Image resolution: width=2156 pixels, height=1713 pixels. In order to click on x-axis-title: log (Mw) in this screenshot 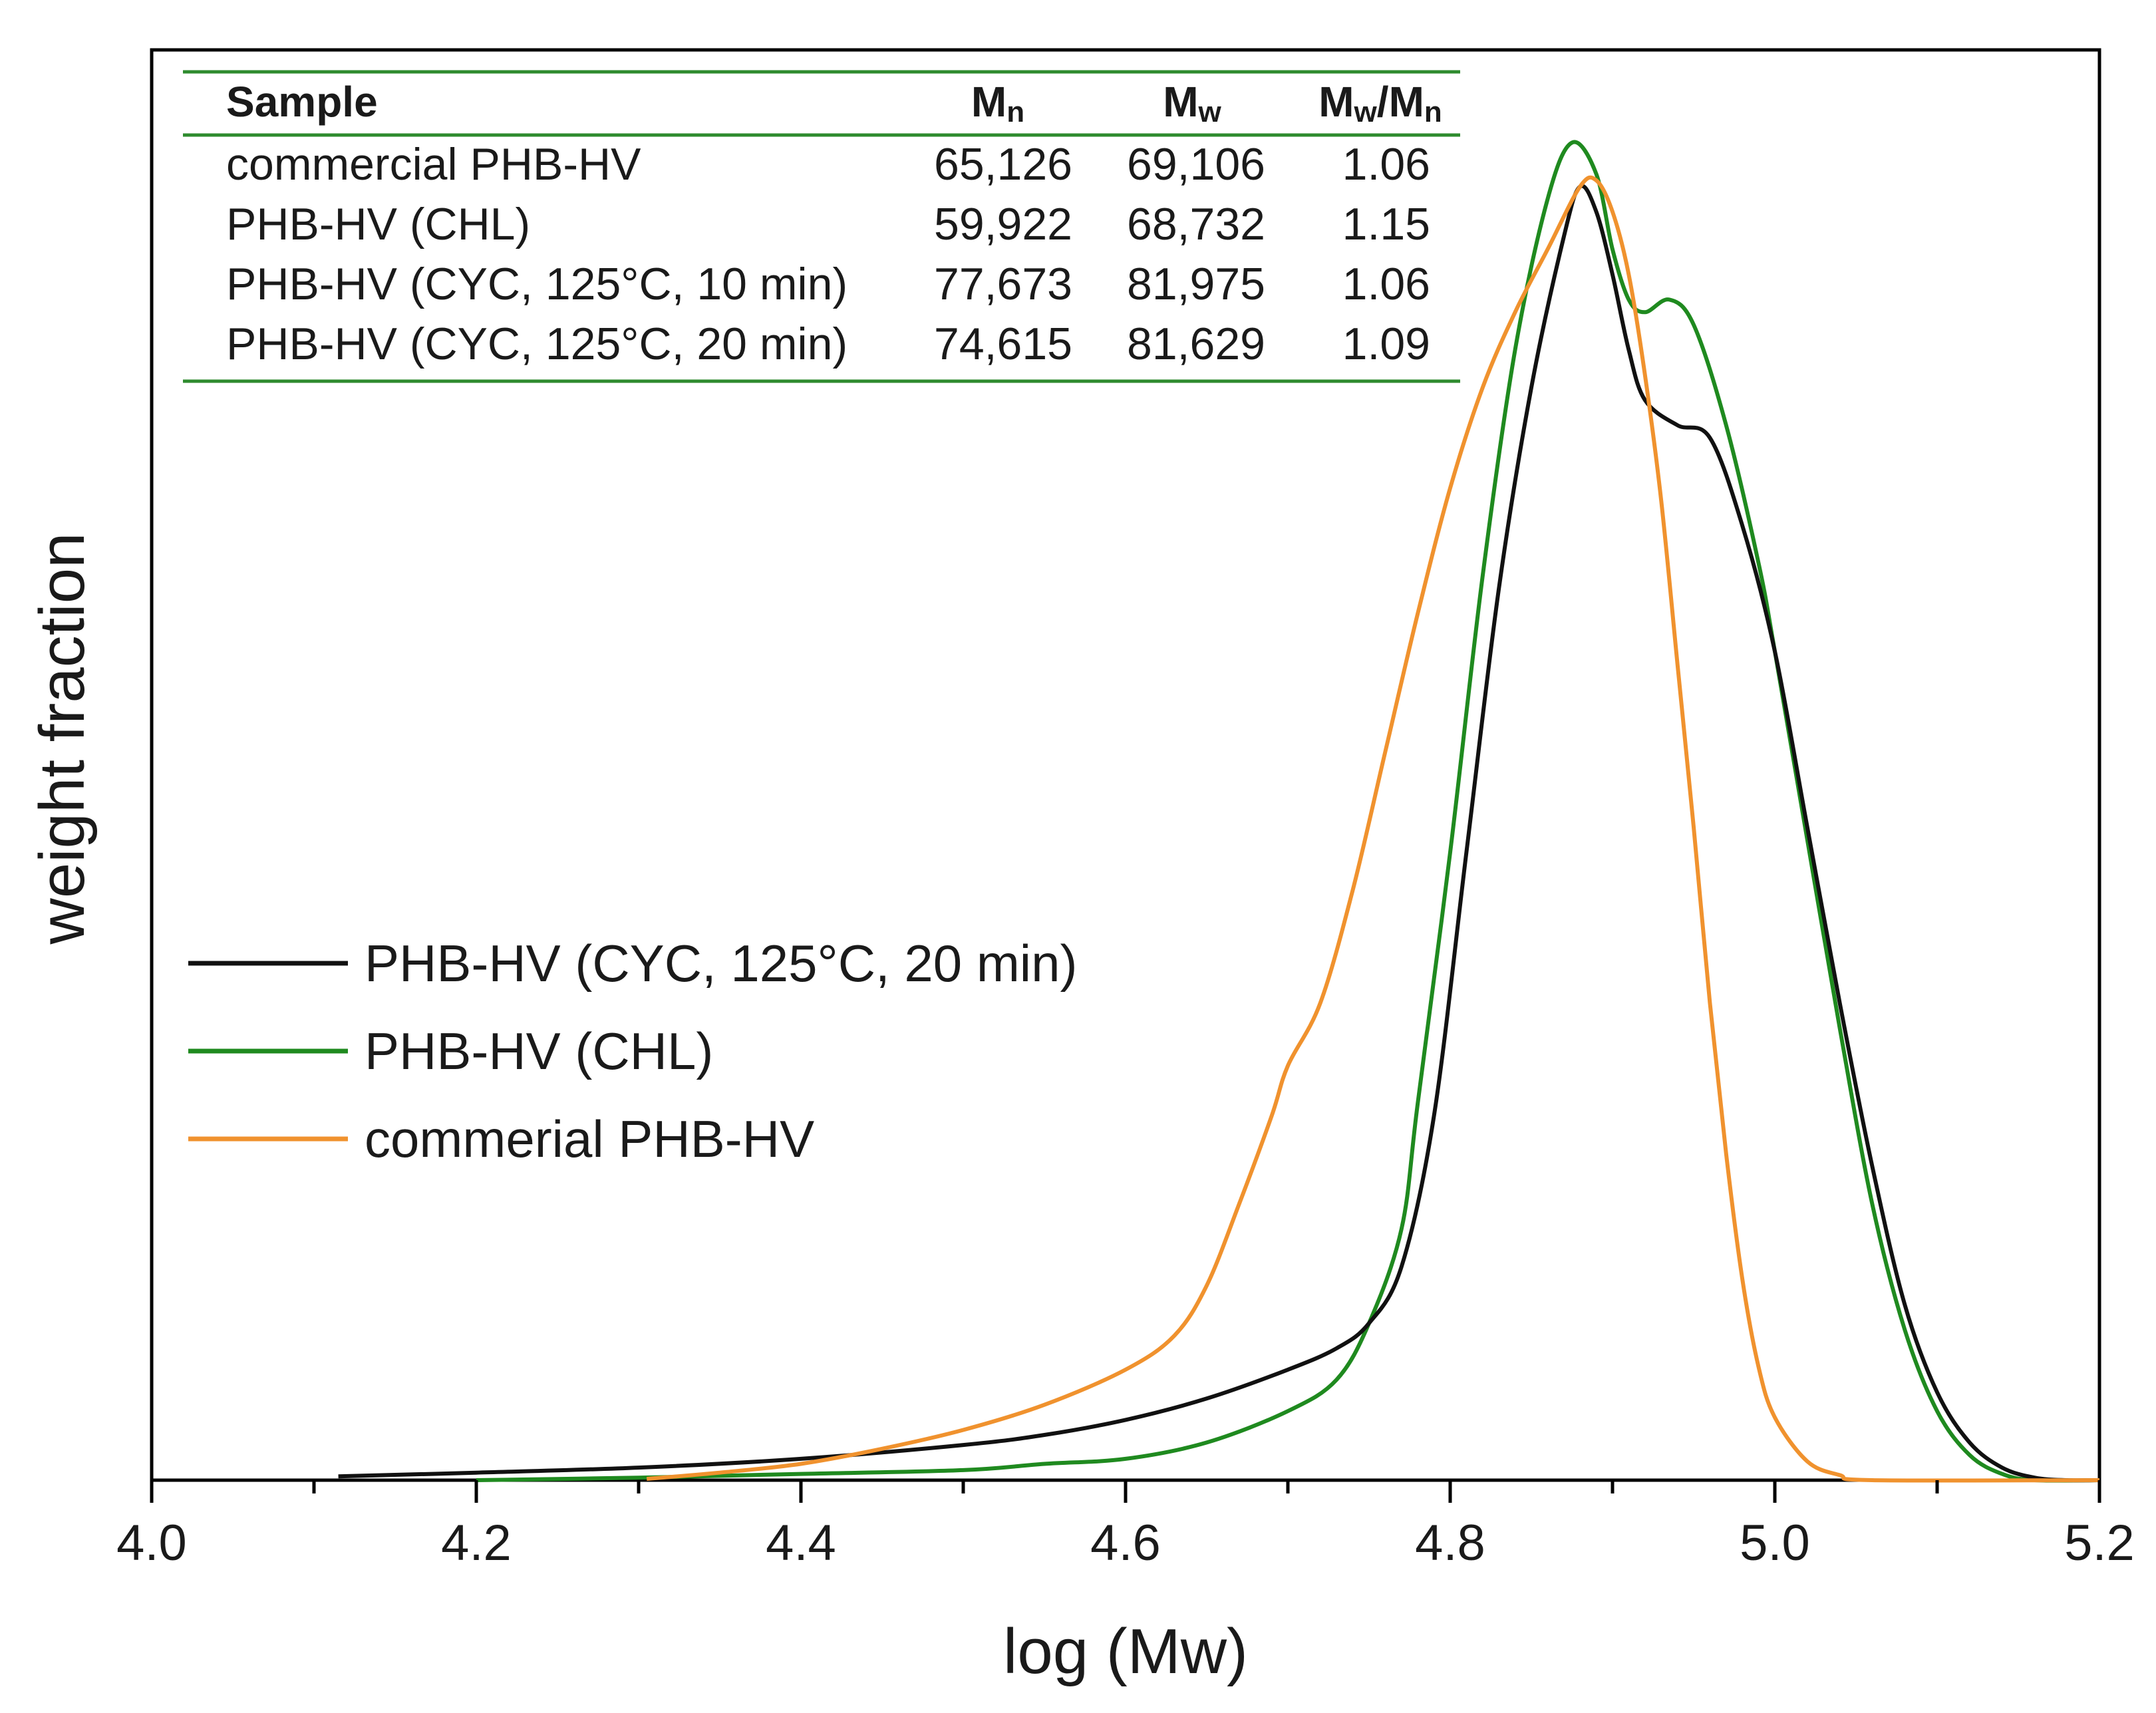, I will do `click(1125, 1652)`.